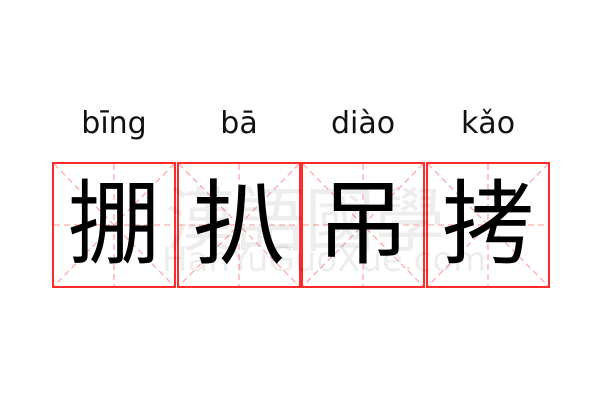  Describe the element at coordinates (363, 123) in the screenshot. I see `pinyin-3: diào` at that location.